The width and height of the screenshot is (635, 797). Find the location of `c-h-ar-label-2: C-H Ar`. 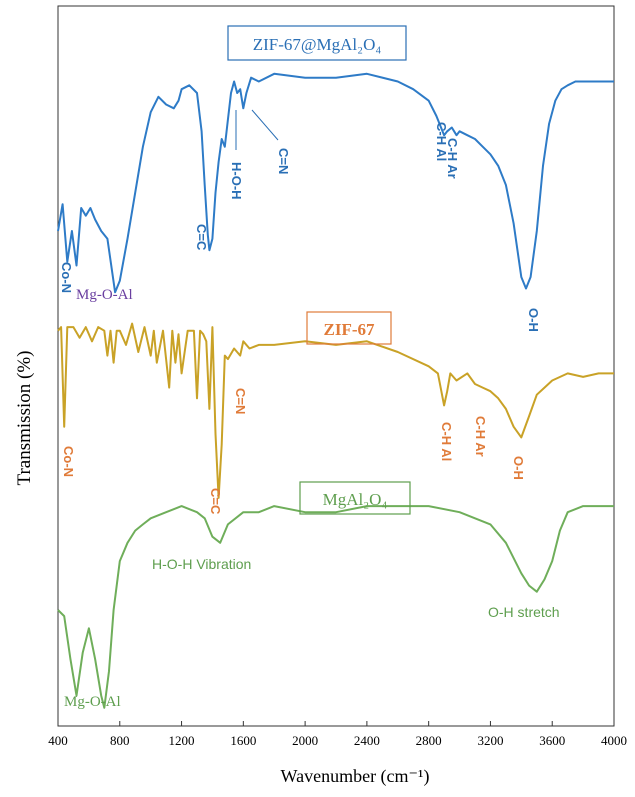

c-h-ar-label-2: C-H Ar is located at coordinates (480, 436).